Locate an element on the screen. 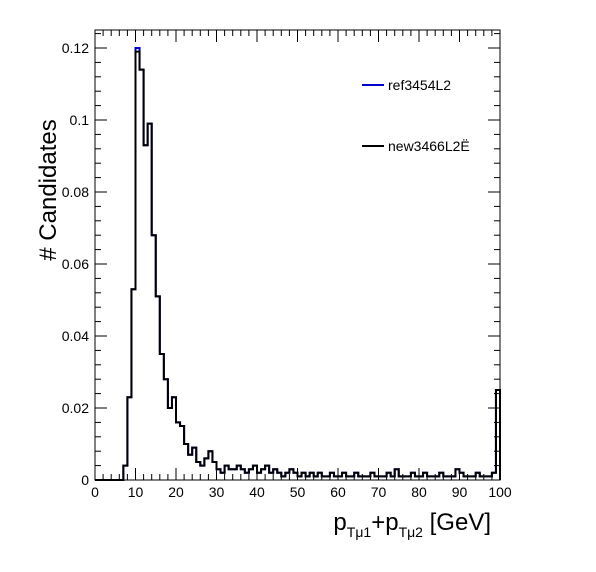 Image resolution: width=596 pixels, height=572 pixels. x-tick-label: 70 is located at coordinates (379, 492).